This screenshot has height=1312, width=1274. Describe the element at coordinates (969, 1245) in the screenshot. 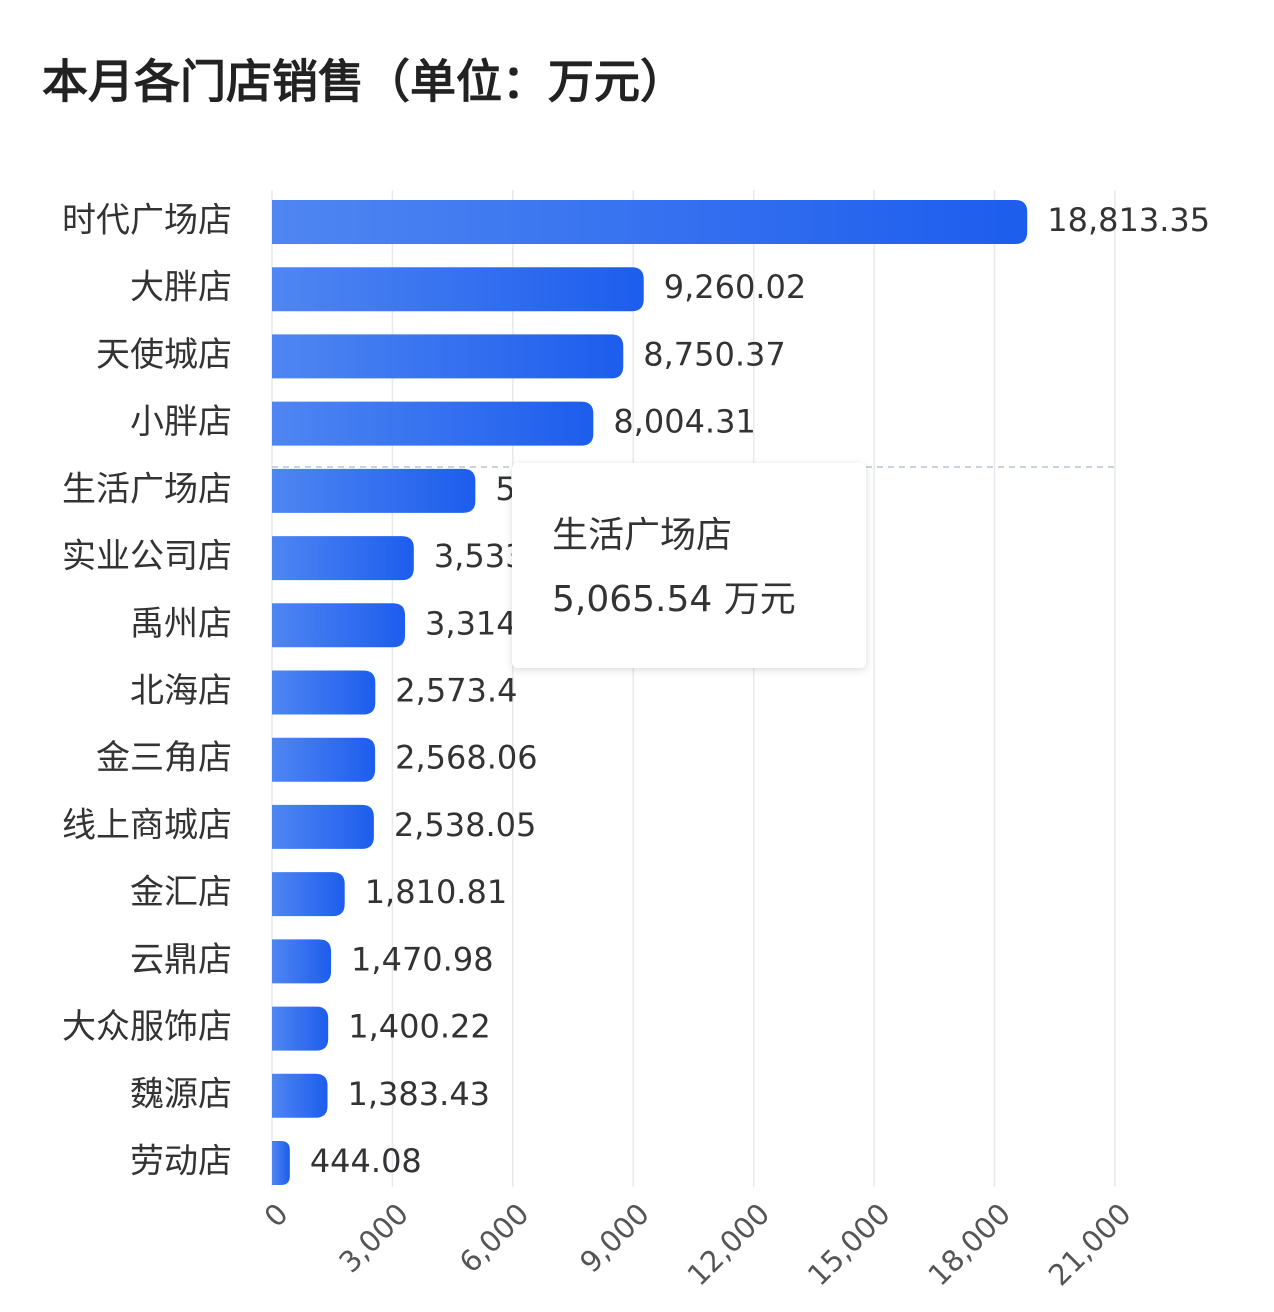

I see `x-tick-label: 18,000` at that location.